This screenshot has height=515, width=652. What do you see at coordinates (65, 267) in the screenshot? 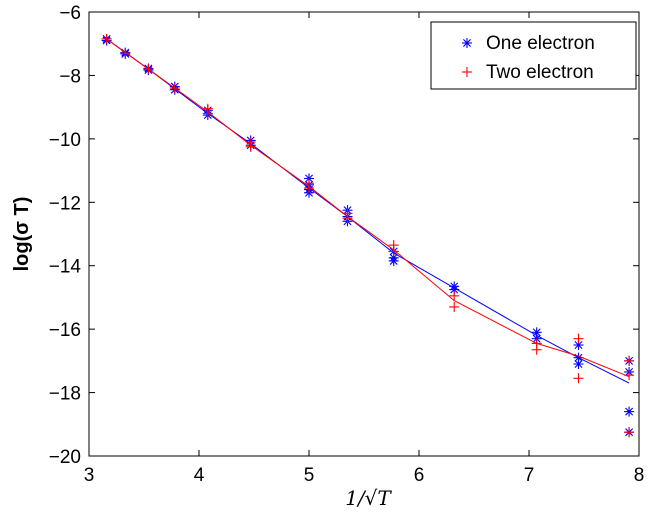
I see `y-tick-label: −14` at bounding box center [65, 267].